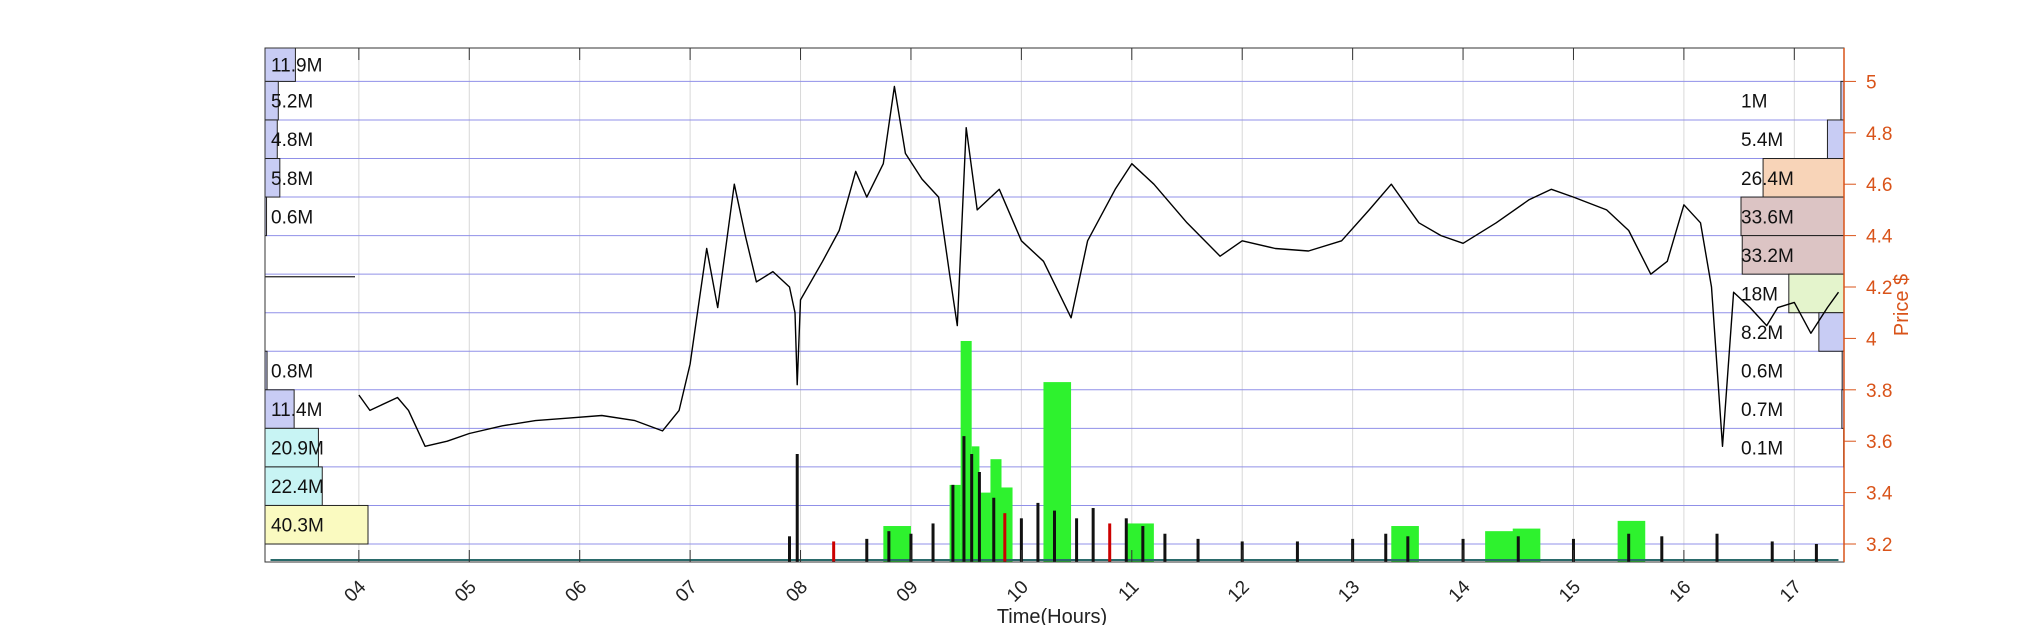 This screenshot has width=2031, height=630. I want to click on left-profile-label: 11.9M, so click(296, 66).